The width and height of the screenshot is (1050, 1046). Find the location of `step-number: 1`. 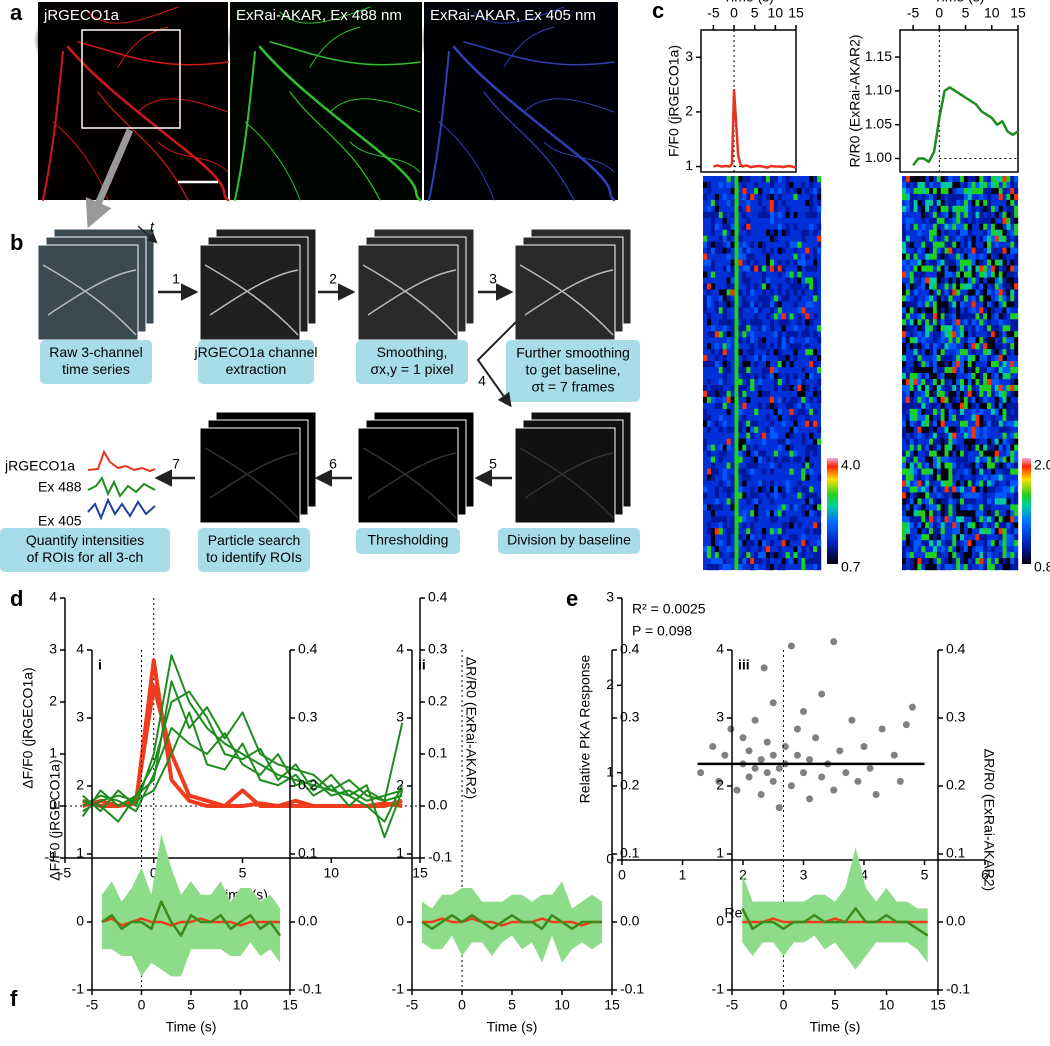

step-number: 1 is located at coordinates (176, 279).